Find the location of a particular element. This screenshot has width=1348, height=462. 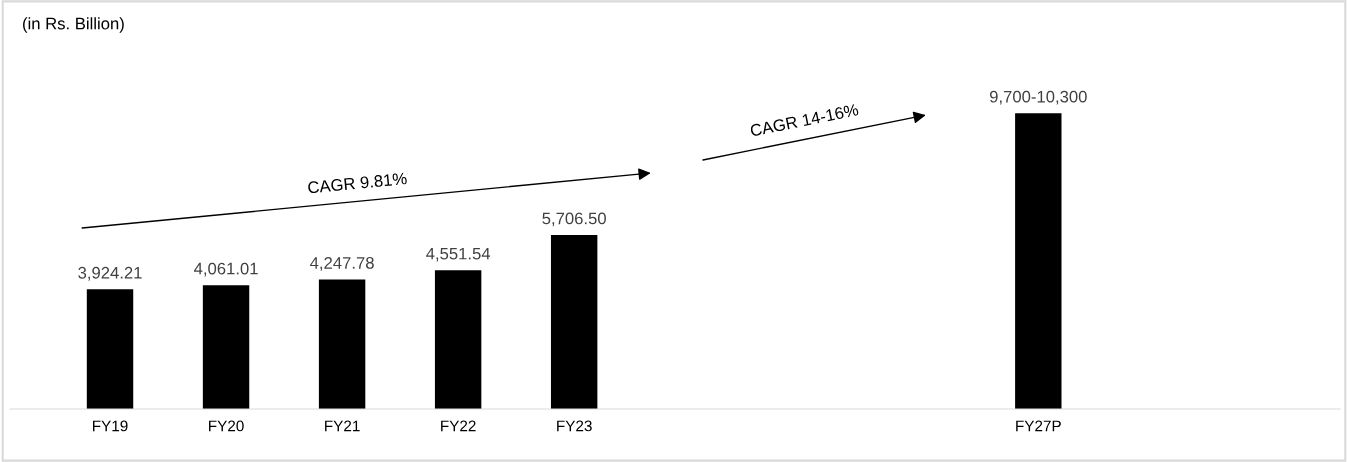

x-tick-label: FY21 is located at coordinates (342, 426).